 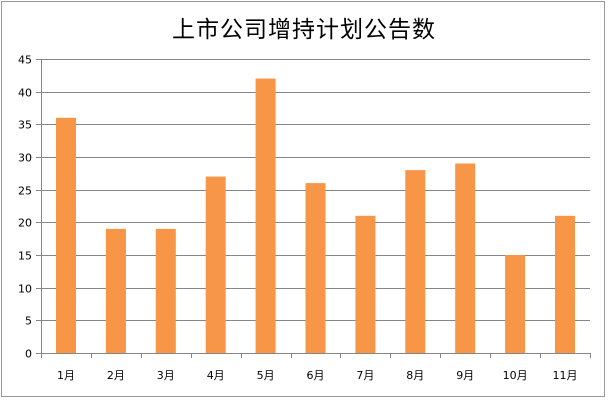 What do you see at coordinates (66, 375) in the screenshot?
I see `x-tick-label: 1月` at bounding box center [66, 375].